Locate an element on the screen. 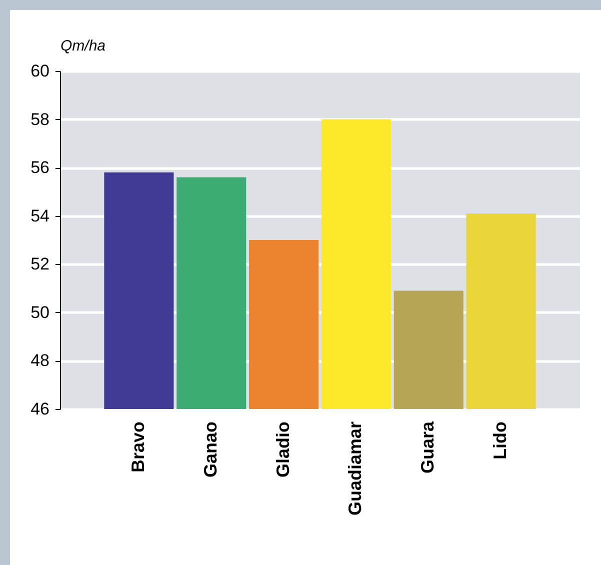 This screenshot has height=565, width=601. y-tick-label: 46 is located at coordinates (40, 409).